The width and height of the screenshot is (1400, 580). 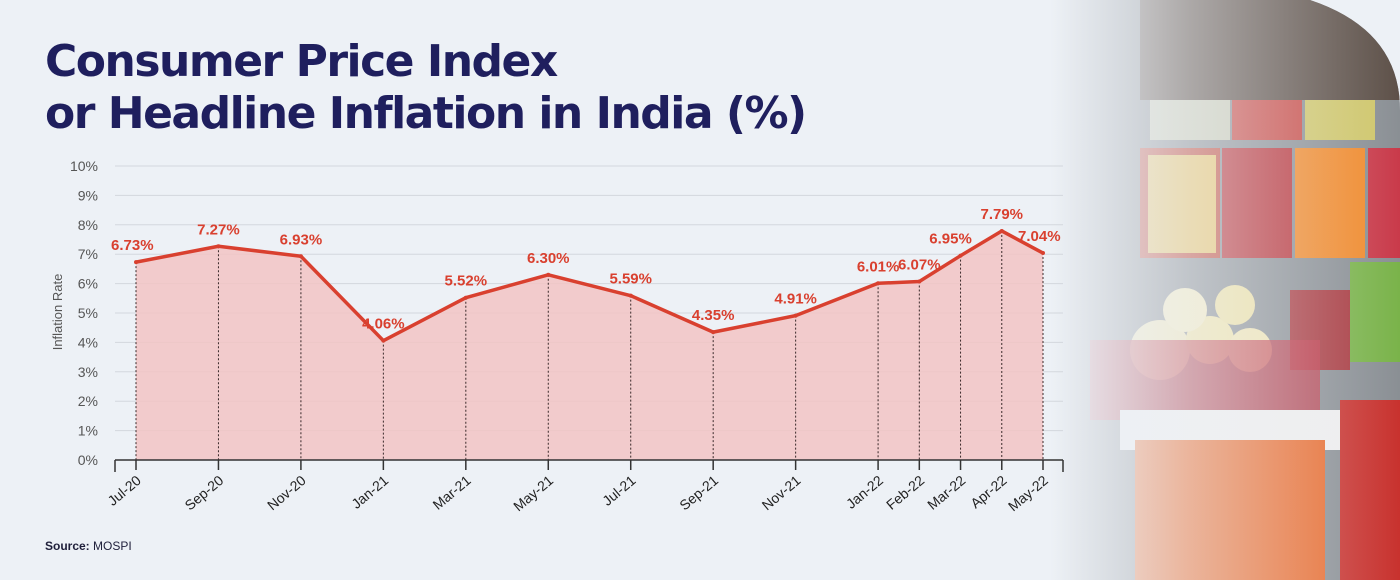 I want to click on x-tick-label: Jan-21, so click(x=369, y=492).